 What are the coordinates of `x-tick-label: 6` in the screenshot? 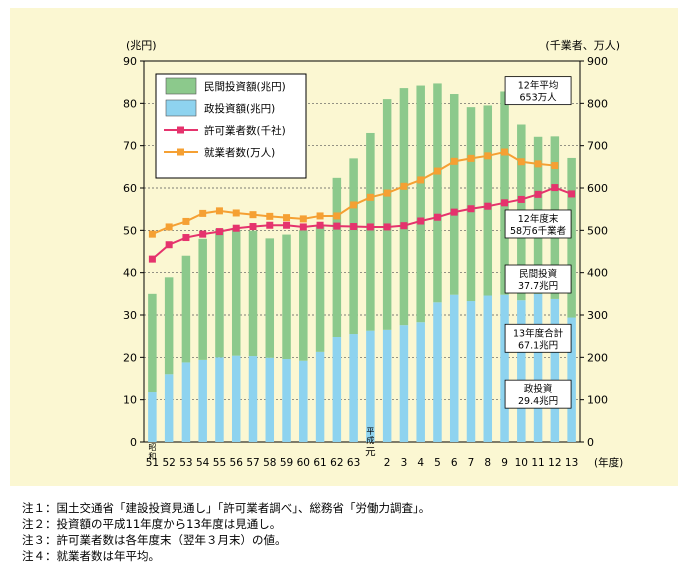 It's located at (454, 463).